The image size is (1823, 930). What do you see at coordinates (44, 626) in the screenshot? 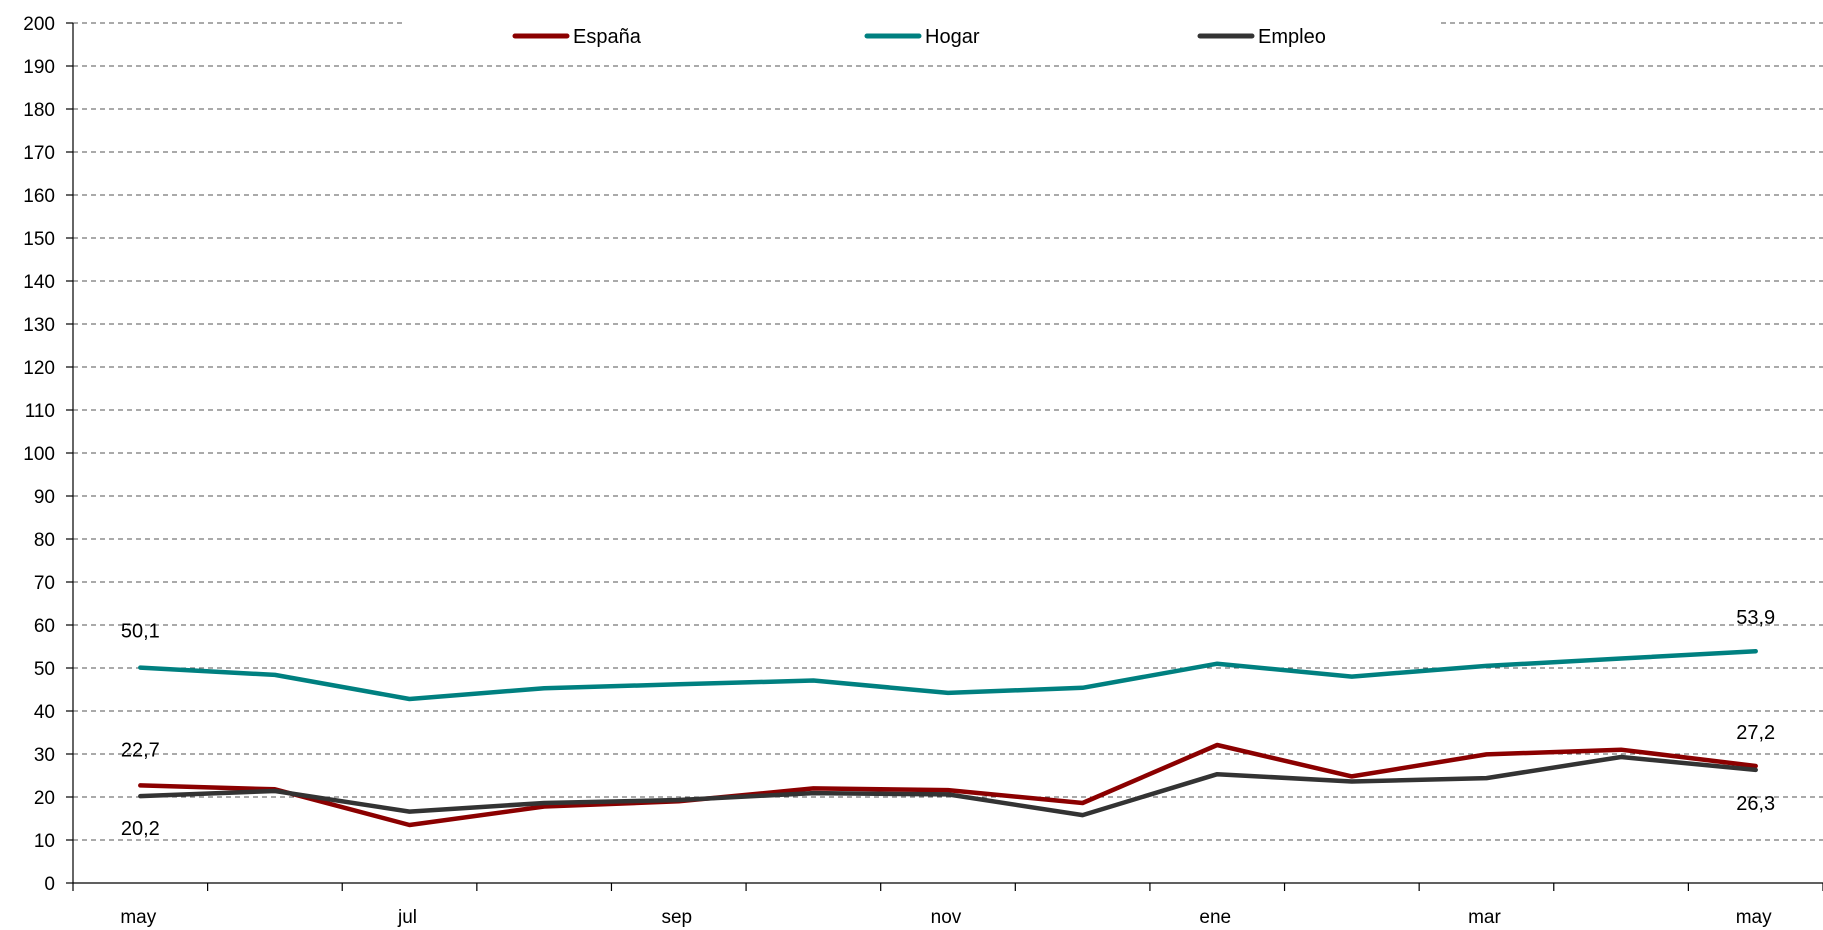
I see `y-tick-label: 60` at bounding box center [44, 626].